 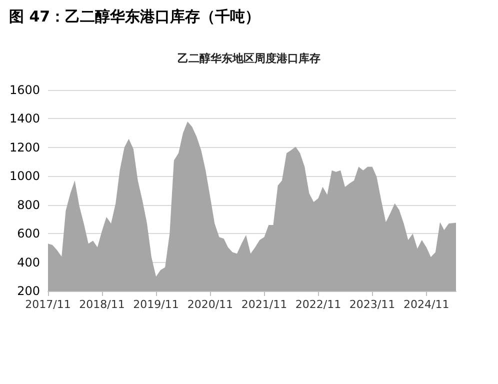 What do you see at coordinates (24, 90) in the screenshot?
I see `y-tick-label: 1600` at bounding box center [24, 90].